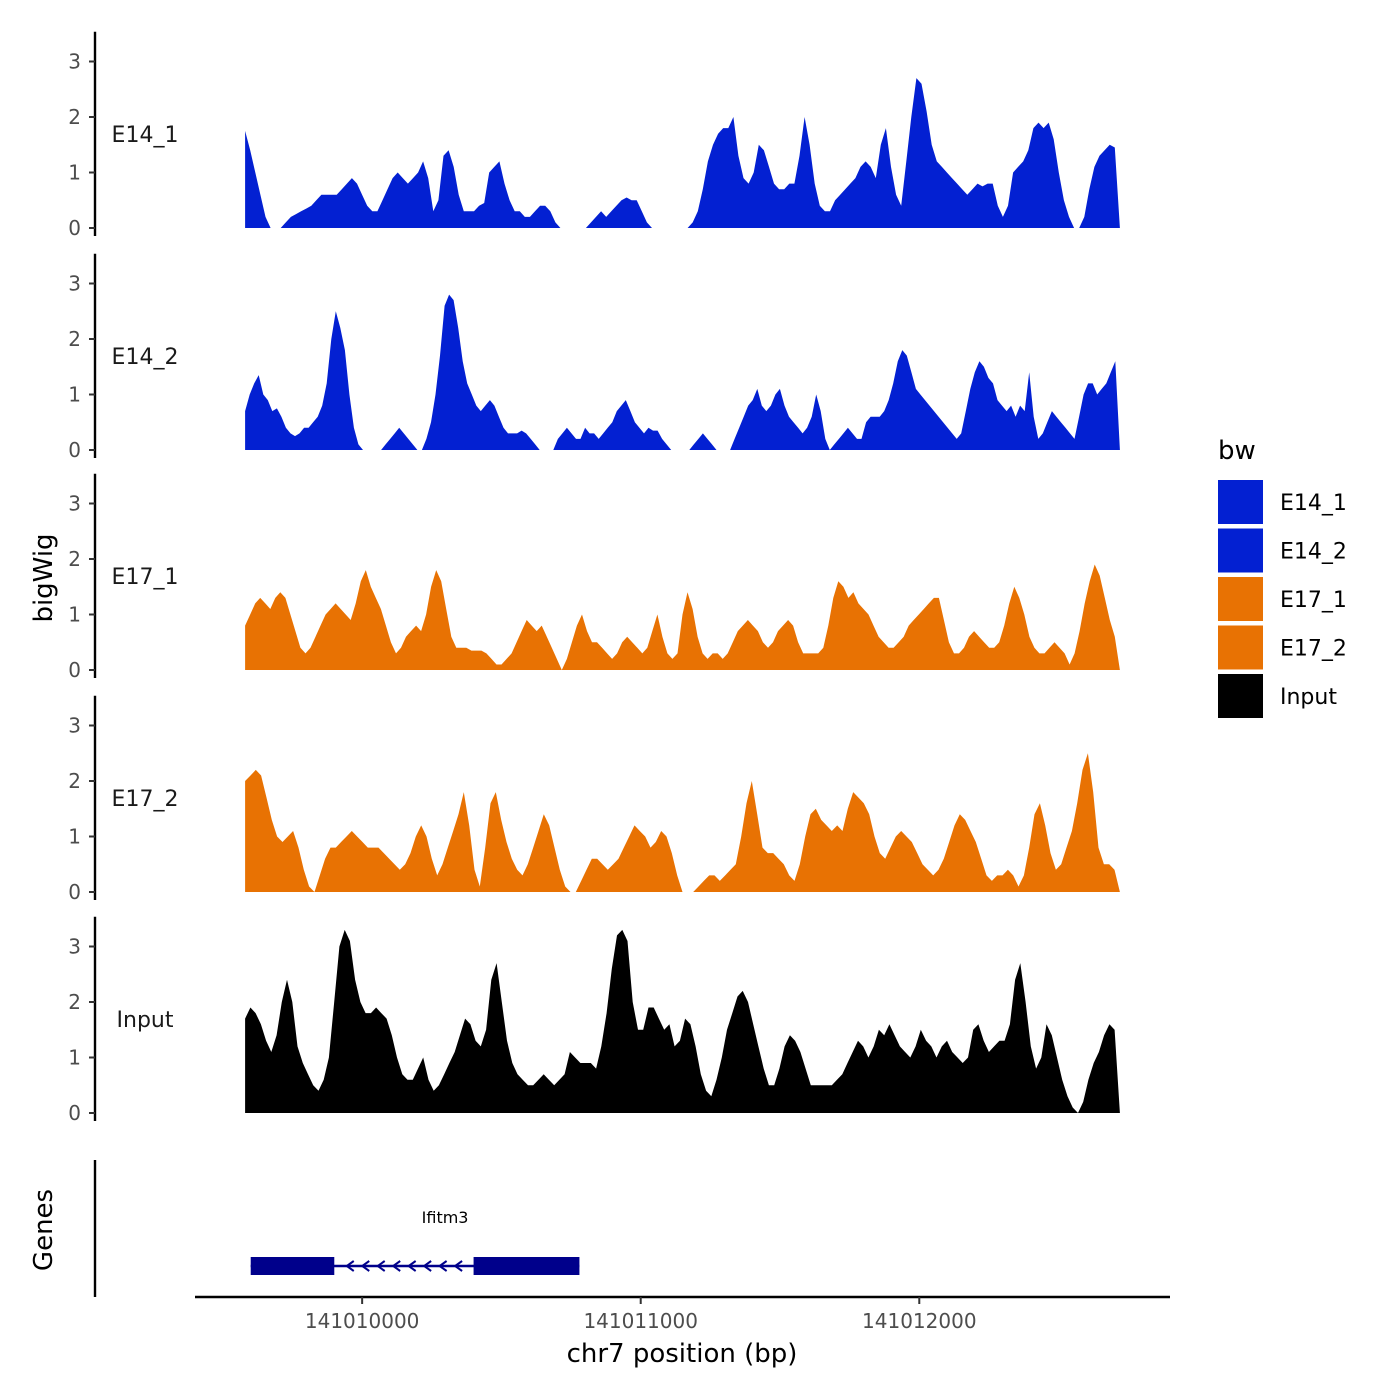 This screenshot has width=1400, height=1400. What do you see at coordinates (1308, 697) in the screenshot?
I see `legend-label: Input` at bounding box center [1308, 697].